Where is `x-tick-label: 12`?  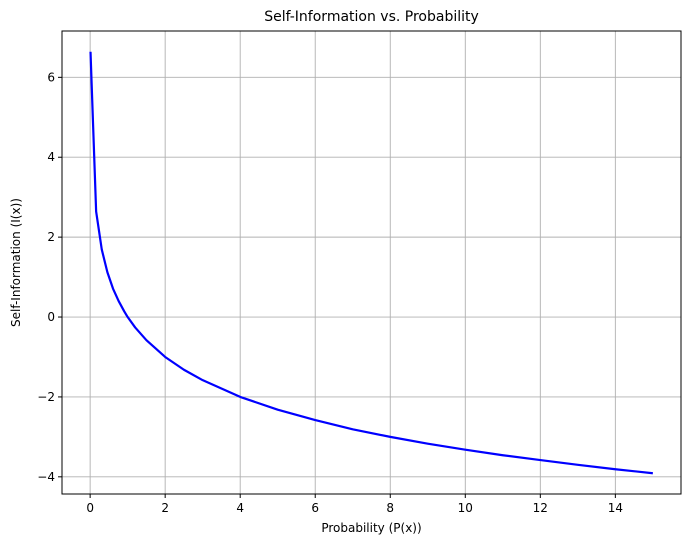 x-tick-label: 12 is located at coordinates (540, 508).